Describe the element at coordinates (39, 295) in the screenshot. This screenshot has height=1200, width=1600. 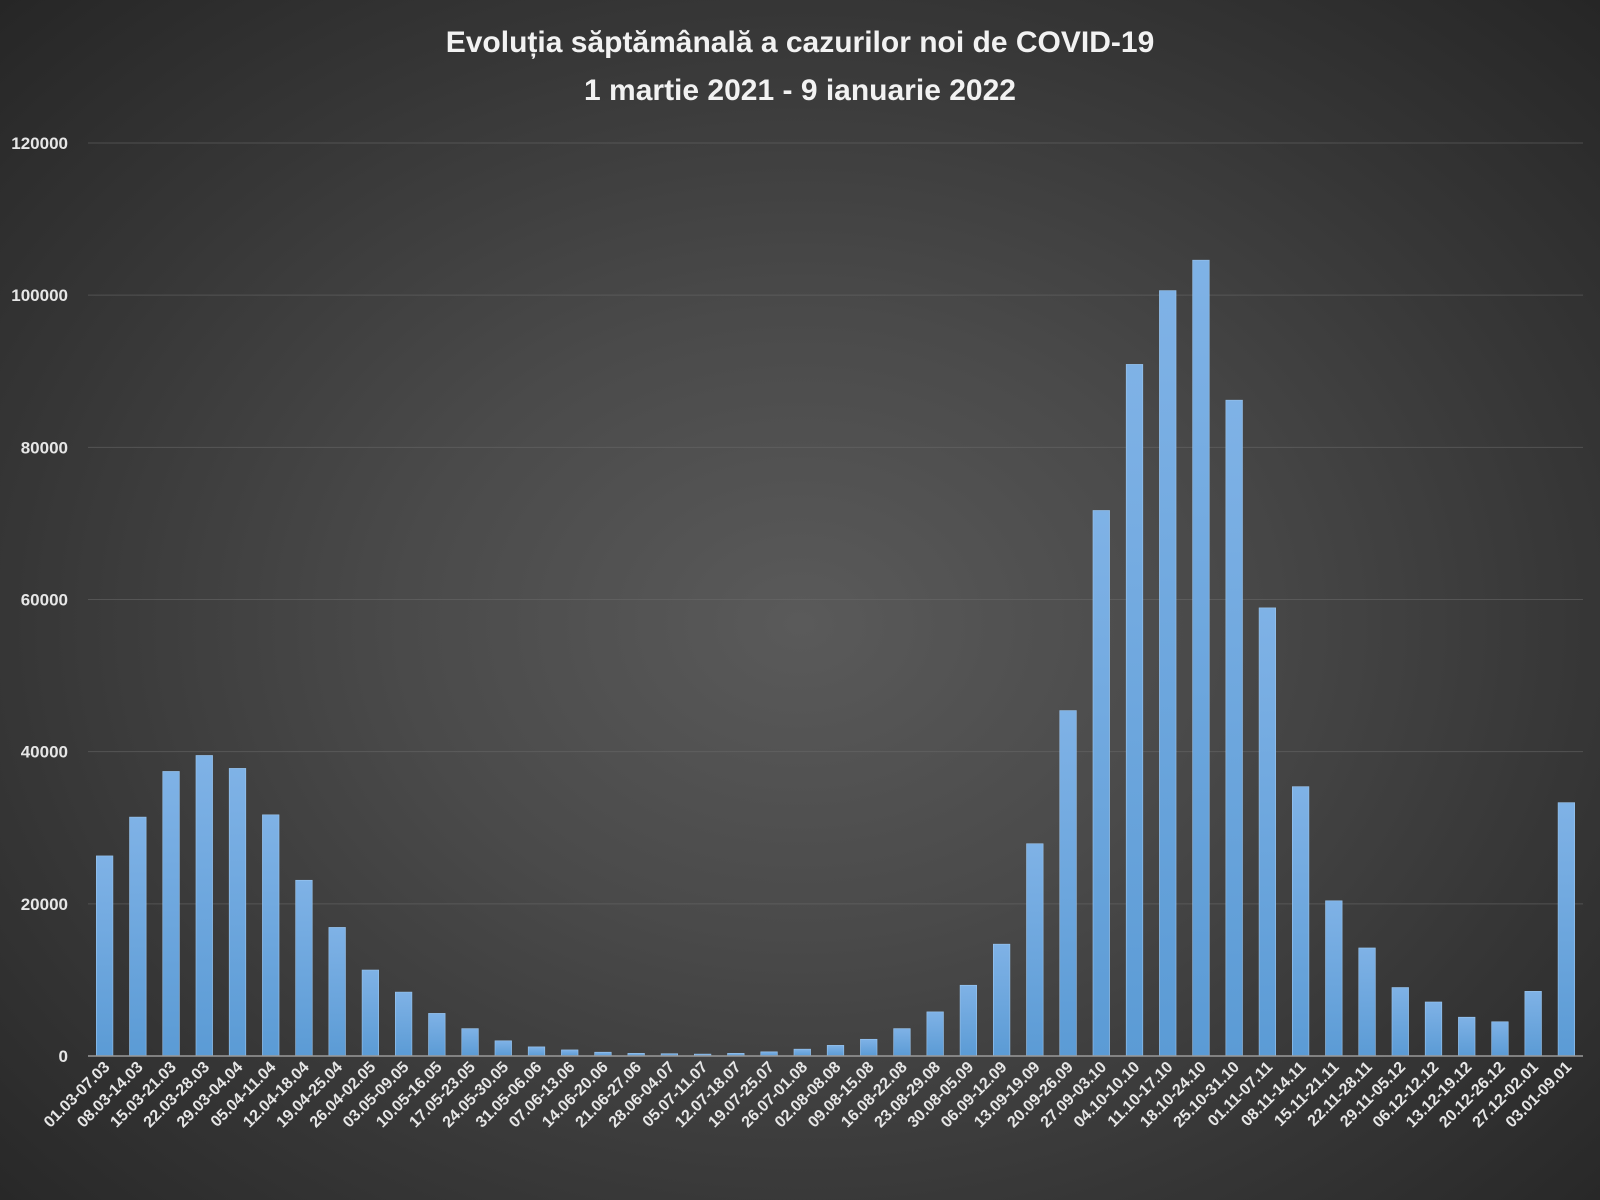
I see `y-tick-label: 100000` at that location.